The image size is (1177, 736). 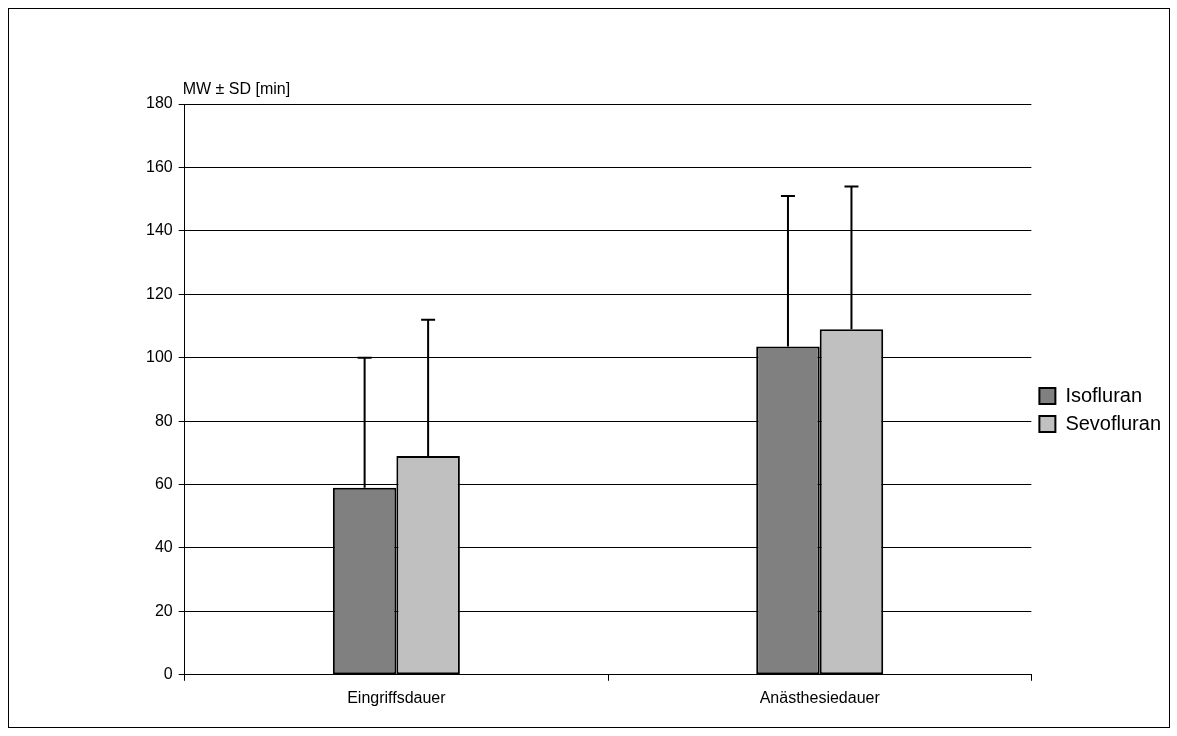 What do you see at coordinates (1104, 394) in the screenshot?
I see `legend-label: Isofluran` at bounding box center [1104, 394].